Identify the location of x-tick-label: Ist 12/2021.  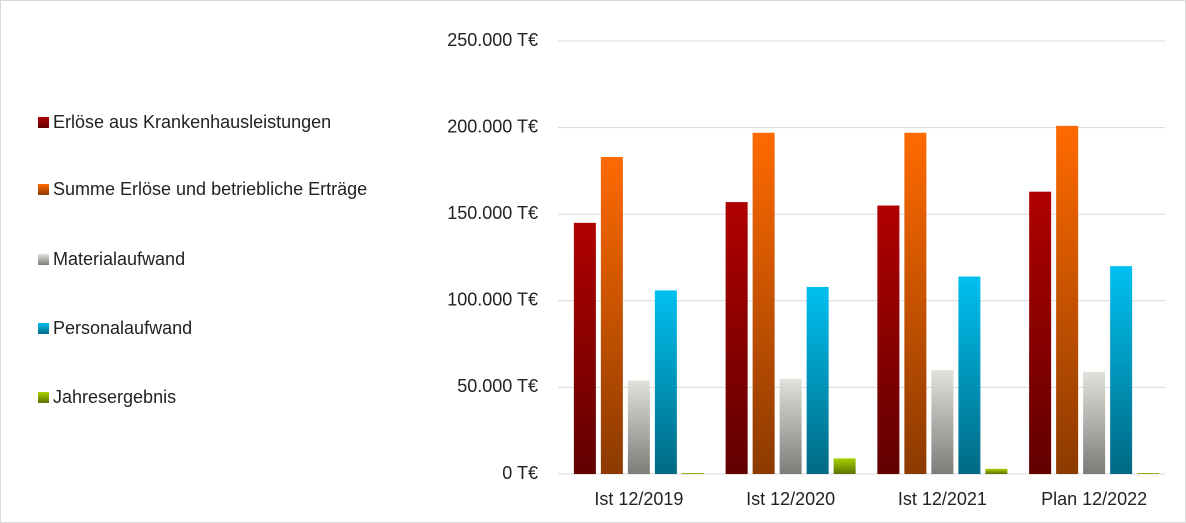
(942, 499).